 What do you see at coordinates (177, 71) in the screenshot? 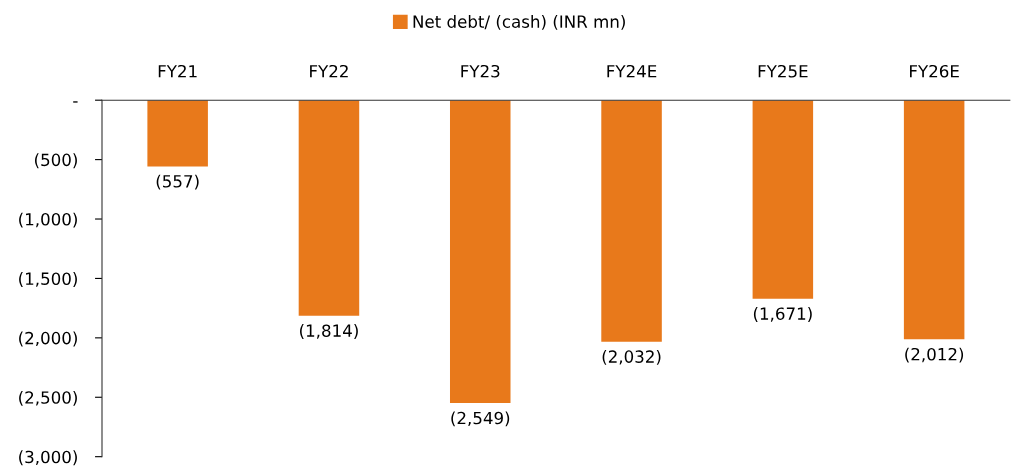
I see `x-tick-label: FY21` at bounding box center [177, 71].